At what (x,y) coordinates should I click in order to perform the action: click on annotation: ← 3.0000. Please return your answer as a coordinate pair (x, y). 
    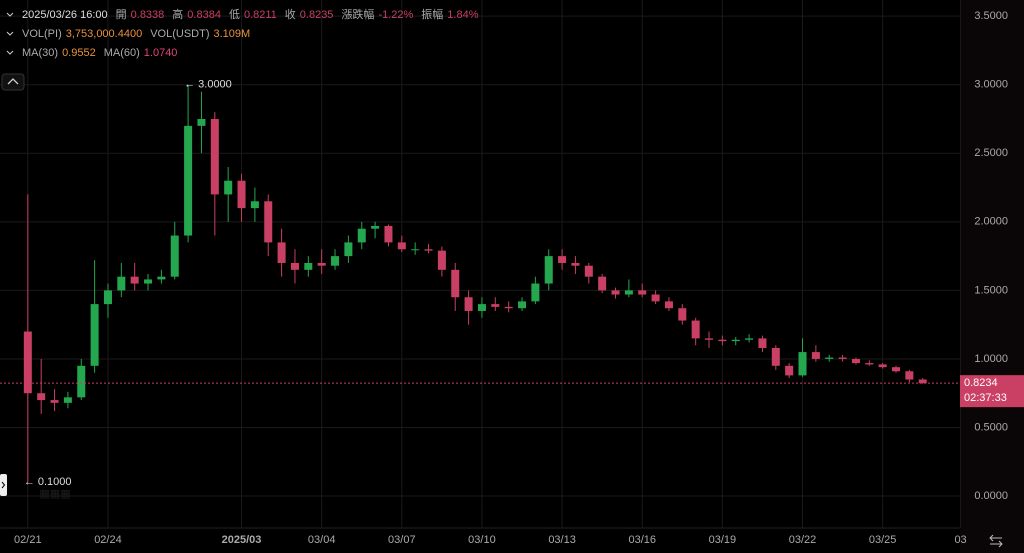
    Looking at the image, I should click on (208, 85).